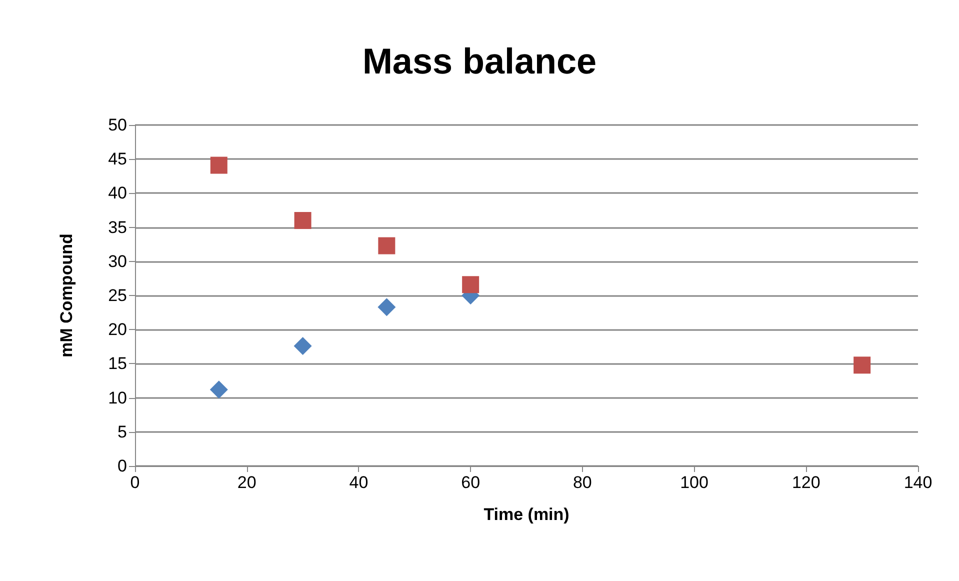 The width and height of the screenshot is (959, 581). What do you see at coordinates (117, 364) in the screenshot?
I see `y-tick-label: 15` at bounding box center [117, 364].